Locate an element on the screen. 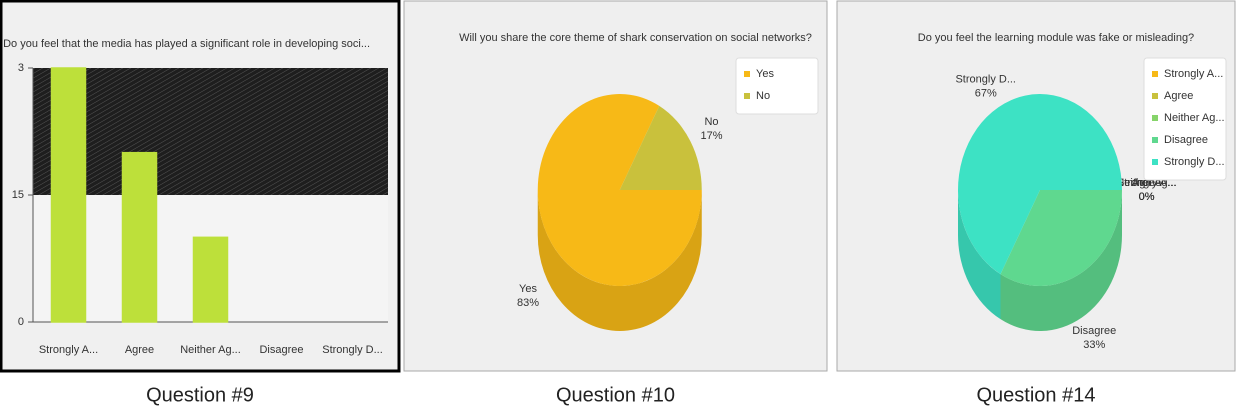 The height and width of the screenshot is (413, 1236). legend-label: Yes is located at coordinates (765, 74).